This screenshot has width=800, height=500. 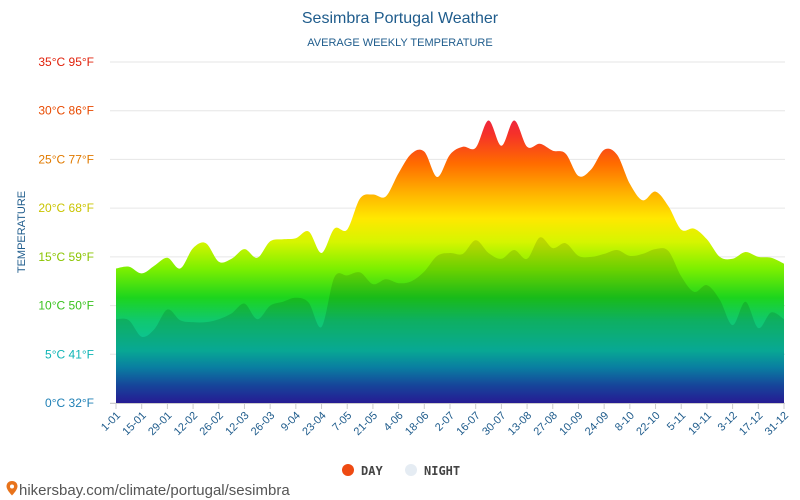 I want to click on x-tick-label: 2-07, so click(x=445, y=422).